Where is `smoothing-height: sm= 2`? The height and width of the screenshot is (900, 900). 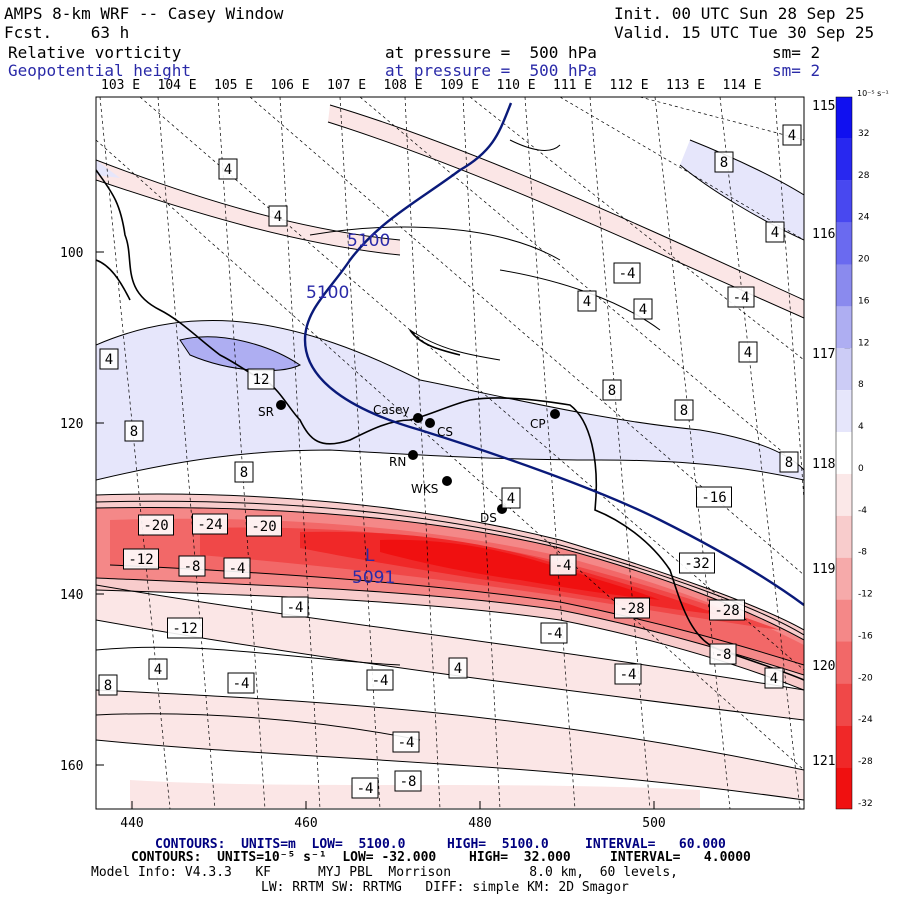
smoothing-height: sm= 2 is located at coordinates (796, 70).